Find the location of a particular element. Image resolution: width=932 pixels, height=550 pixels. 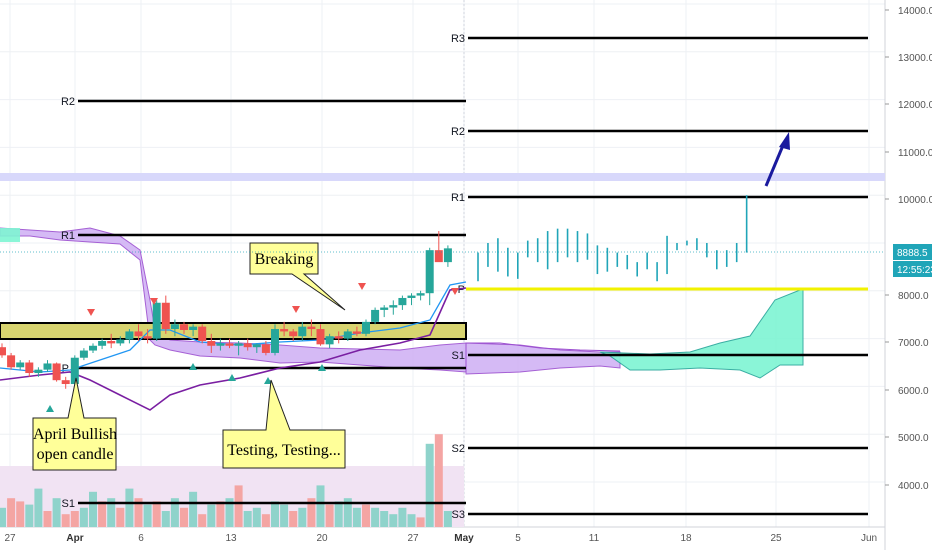

arrow-head is located at coordinates (784, 141).